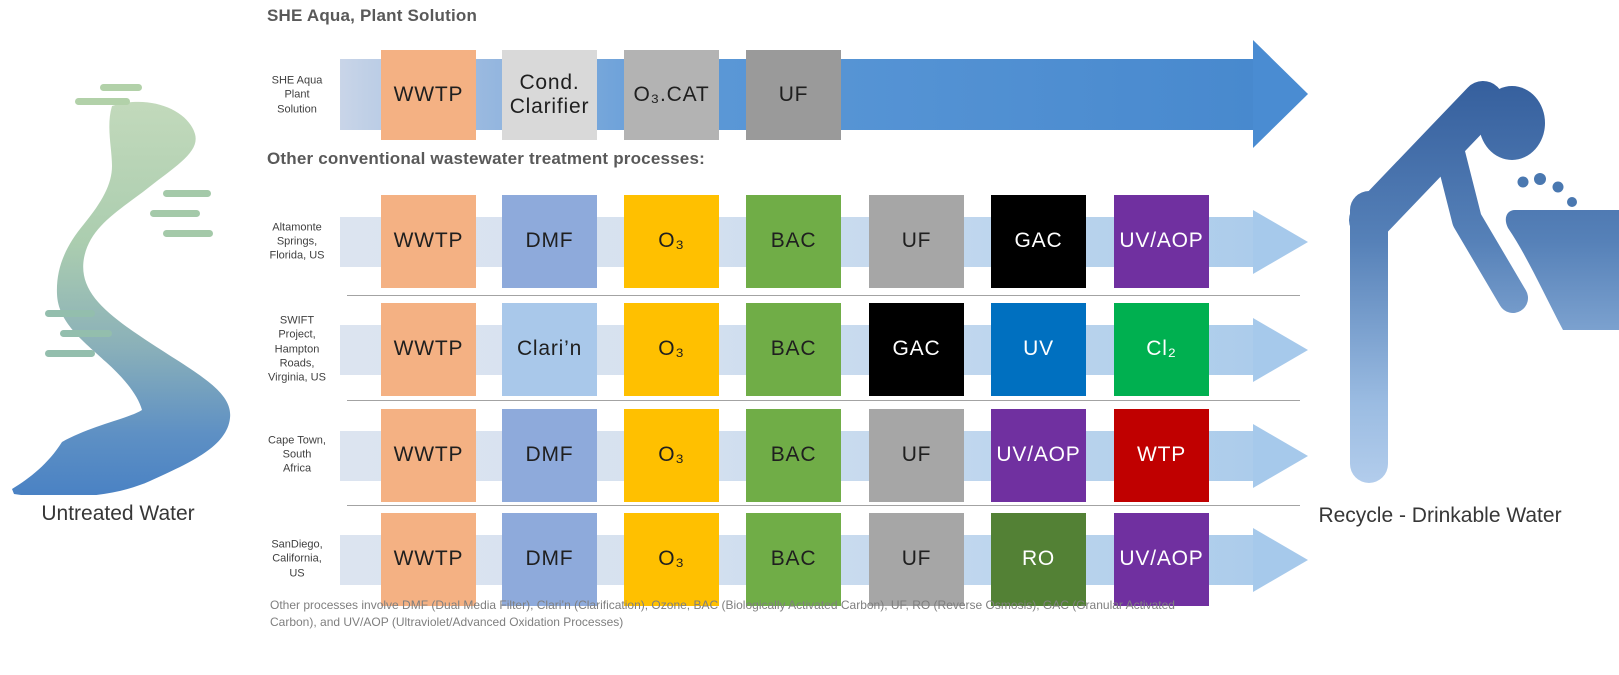 This screenshot has height=675, width=1619. I want to click on row-label-cape-town: Cape Town, South Africa, so click(297, 454).